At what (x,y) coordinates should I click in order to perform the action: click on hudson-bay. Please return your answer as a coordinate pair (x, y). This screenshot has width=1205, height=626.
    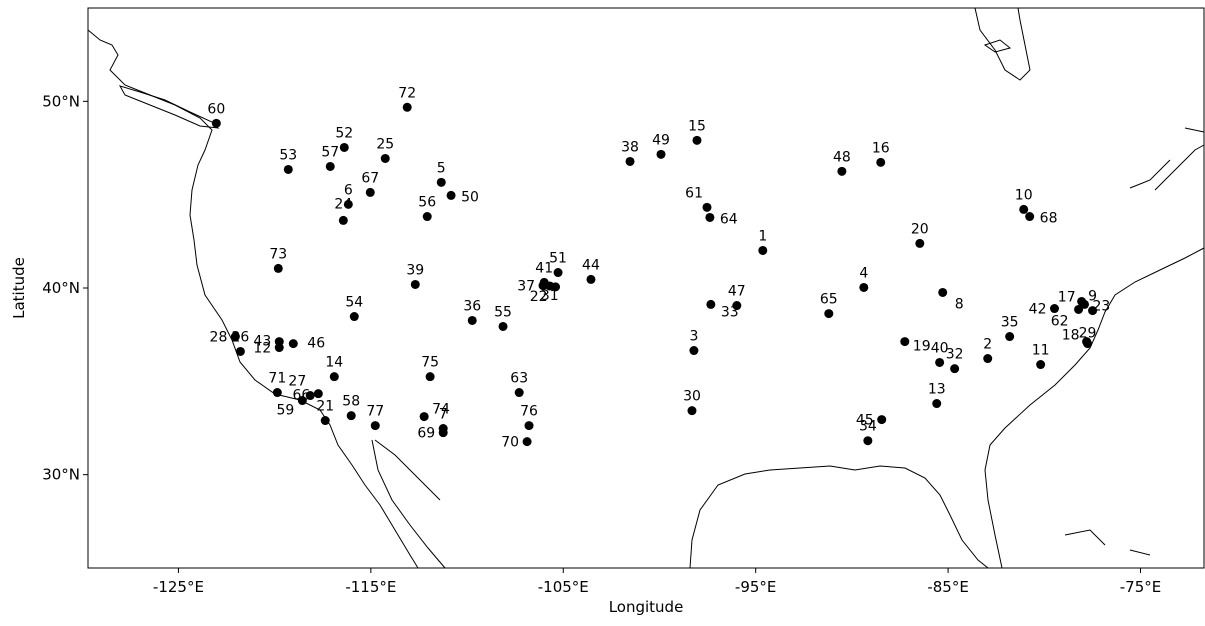
    Looking at the image, I should click on (1002, 44).